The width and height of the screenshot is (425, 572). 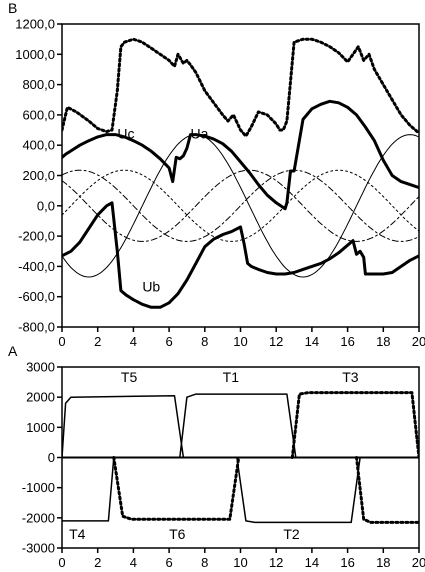 I want to click on bottom-label-t4: T4, so click(x=77, y=534).